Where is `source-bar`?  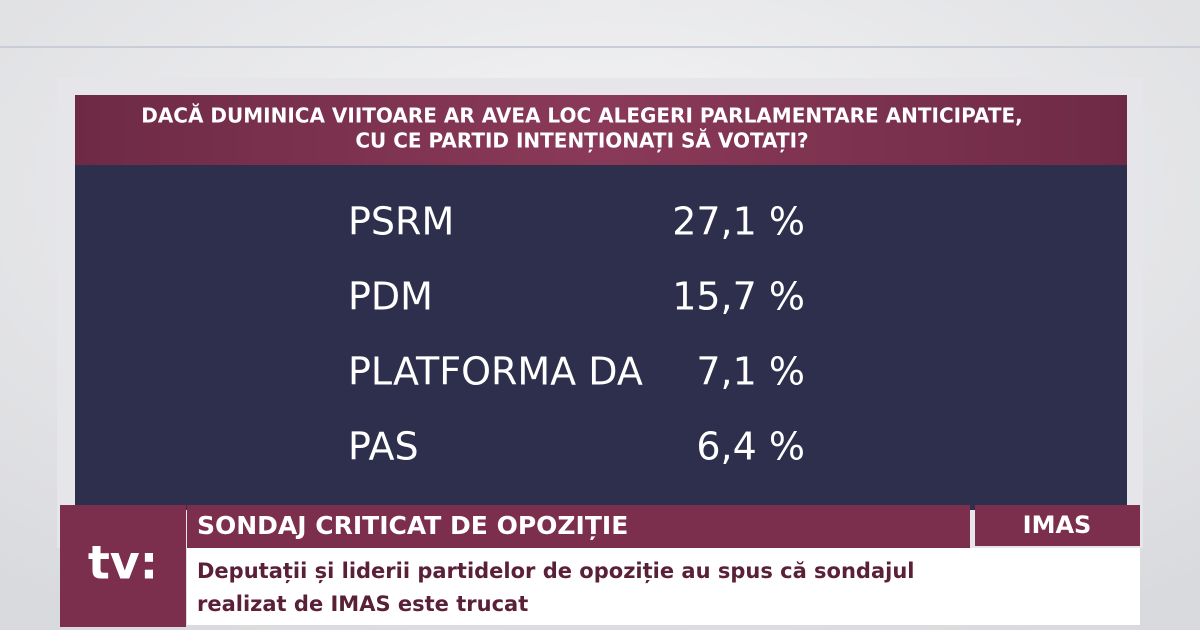
source-bar is located at coordinates (1057, 525).